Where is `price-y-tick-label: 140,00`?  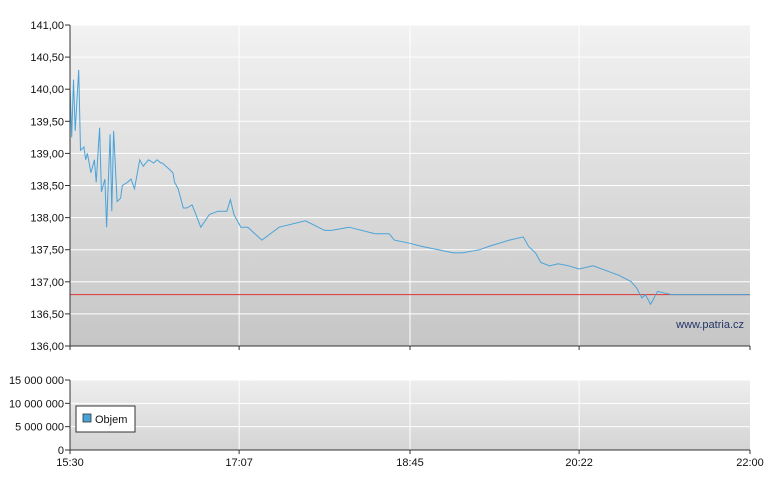
price-y-tick-label: 140,00 is located at coordinates (47, 90).